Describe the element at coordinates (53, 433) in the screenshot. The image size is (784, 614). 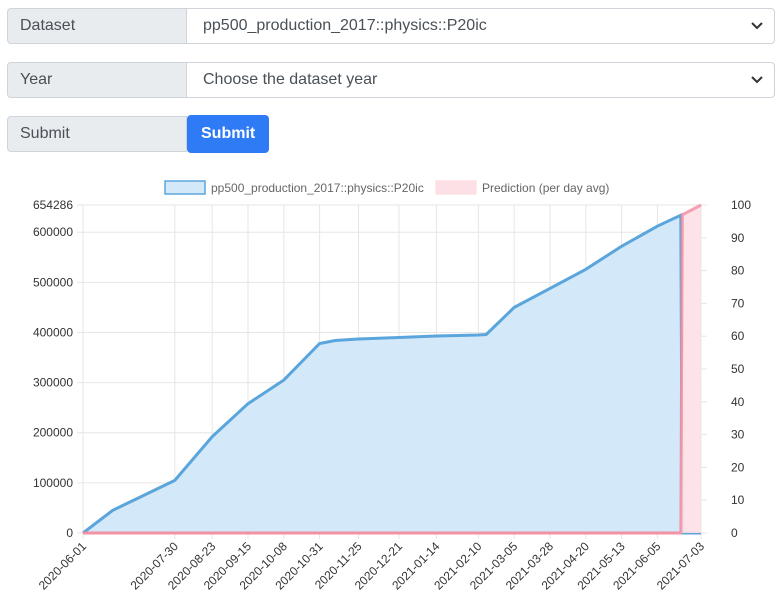
I see `y-left-tick-label: 200000` at that location.